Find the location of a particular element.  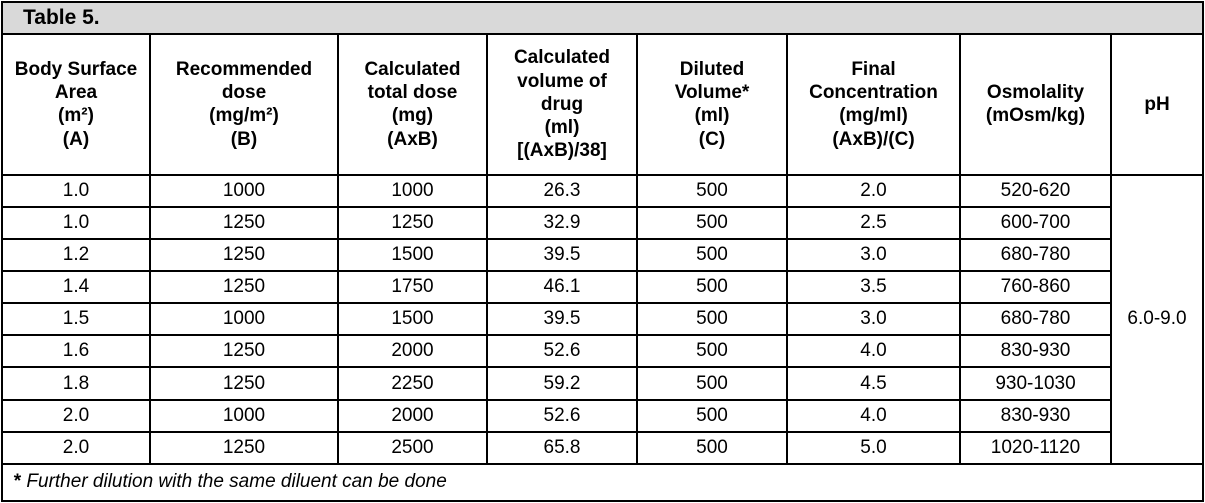

table-row: 2.0 1000 2000 52.6 500 4.0 830-930 is located at coordinates (602, 415).